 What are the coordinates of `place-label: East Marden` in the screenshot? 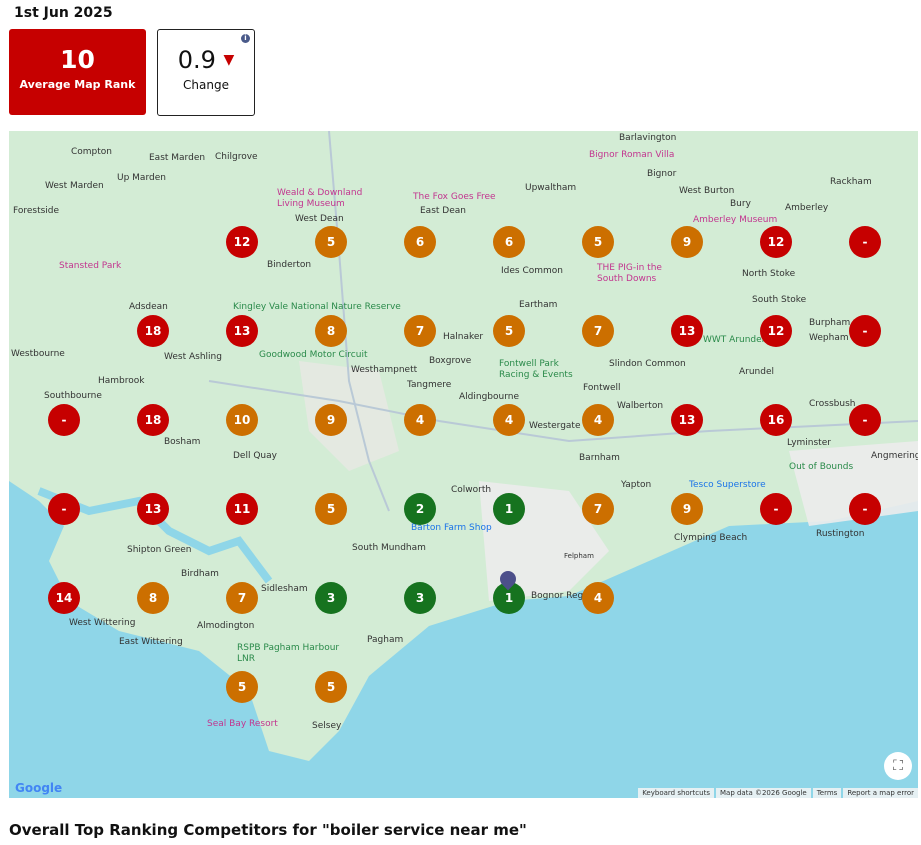 It's located at (177, 158).